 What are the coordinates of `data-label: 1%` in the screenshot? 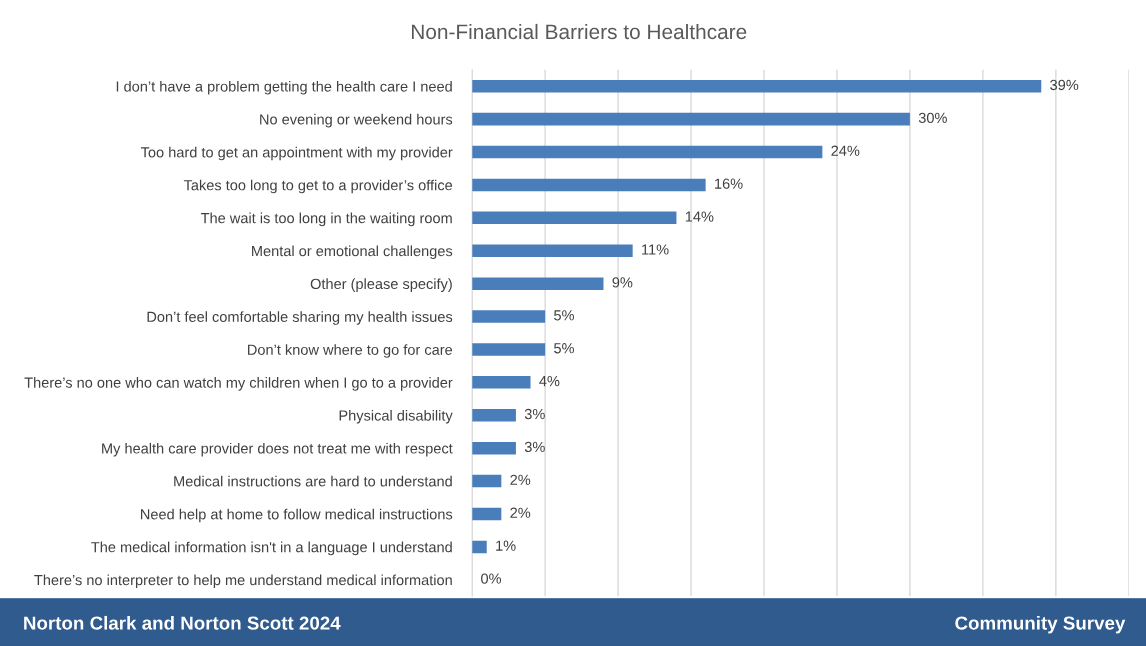 It's located at (506, 545).